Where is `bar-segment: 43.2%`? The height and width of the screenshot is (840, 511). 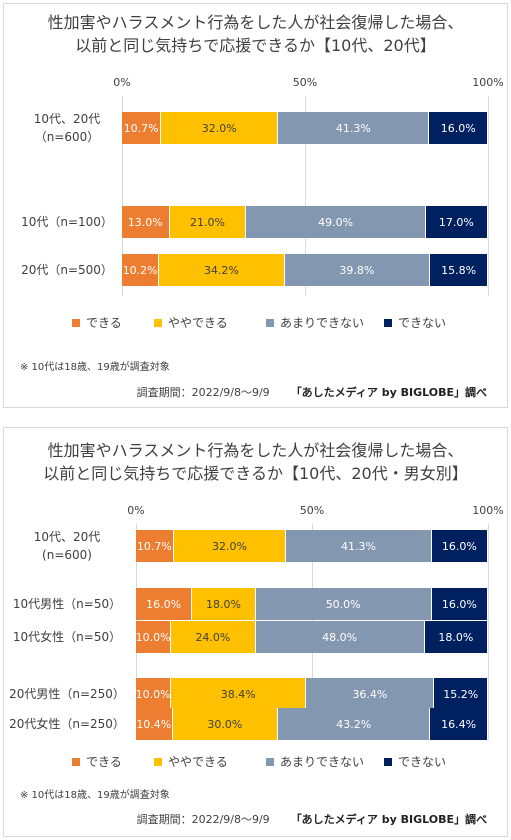 bar-segment: 43.2% is located at coordinates (354, 724).